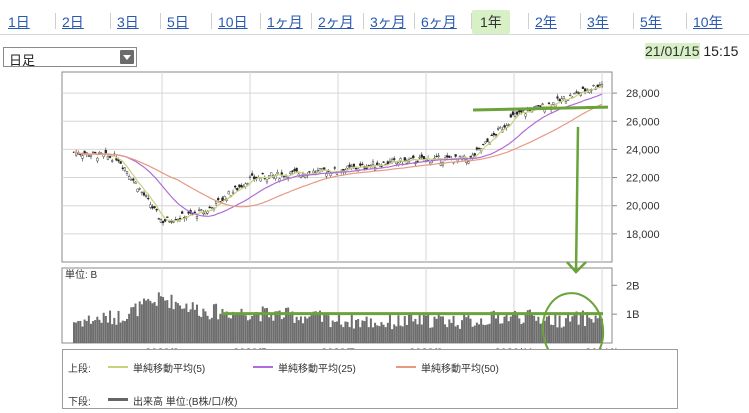  Describe the element at coordinates (651, 22) in the screenshot. I see `tab-13: 5年` at that location.